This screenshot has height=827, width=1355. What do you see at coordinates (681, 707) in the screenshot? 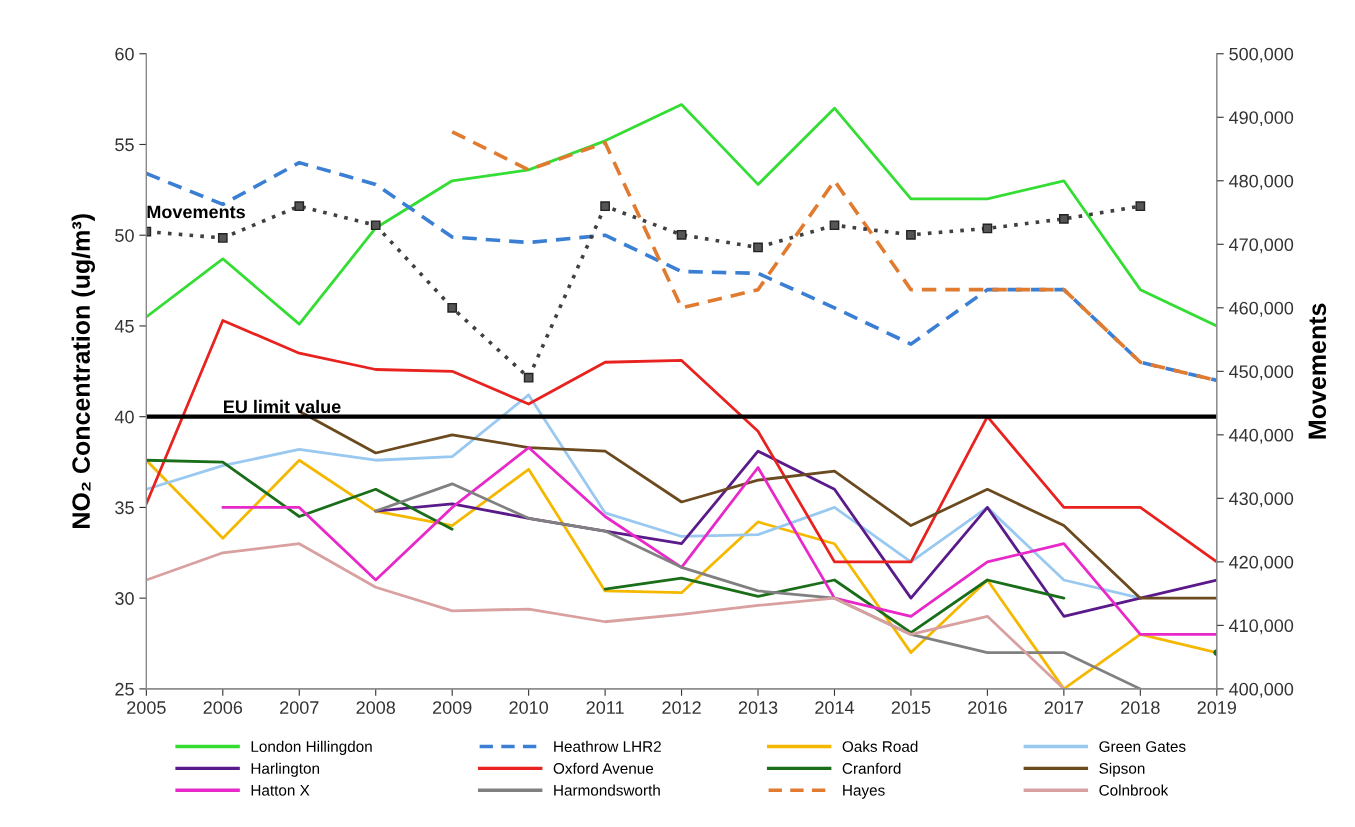
I see `x-tick-label: 2012` at bounding box center [681, 707].